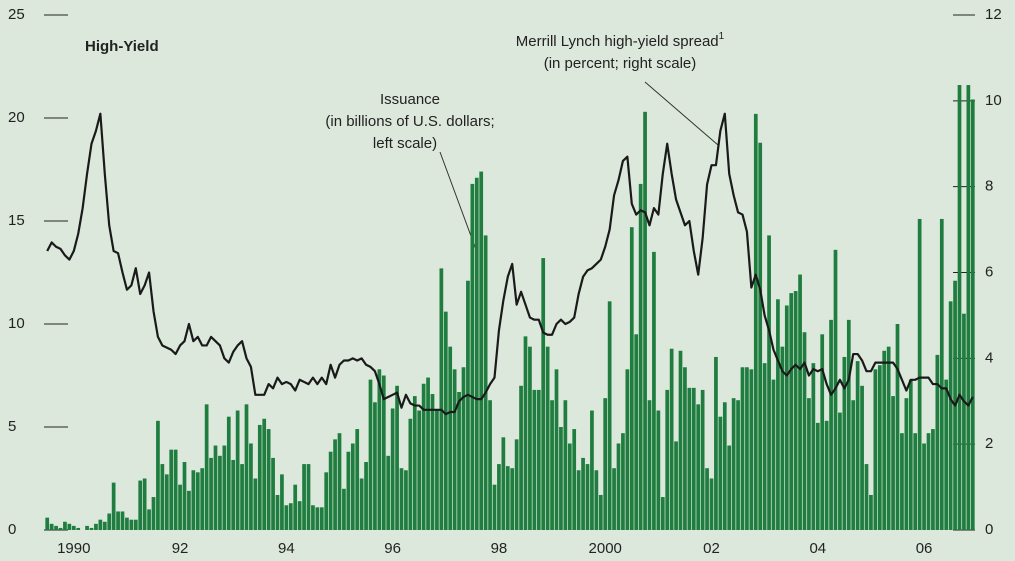  Describe the element at coordinates (605, 548) in the screenshot. I see `x-tick-label: 2000` at that location.